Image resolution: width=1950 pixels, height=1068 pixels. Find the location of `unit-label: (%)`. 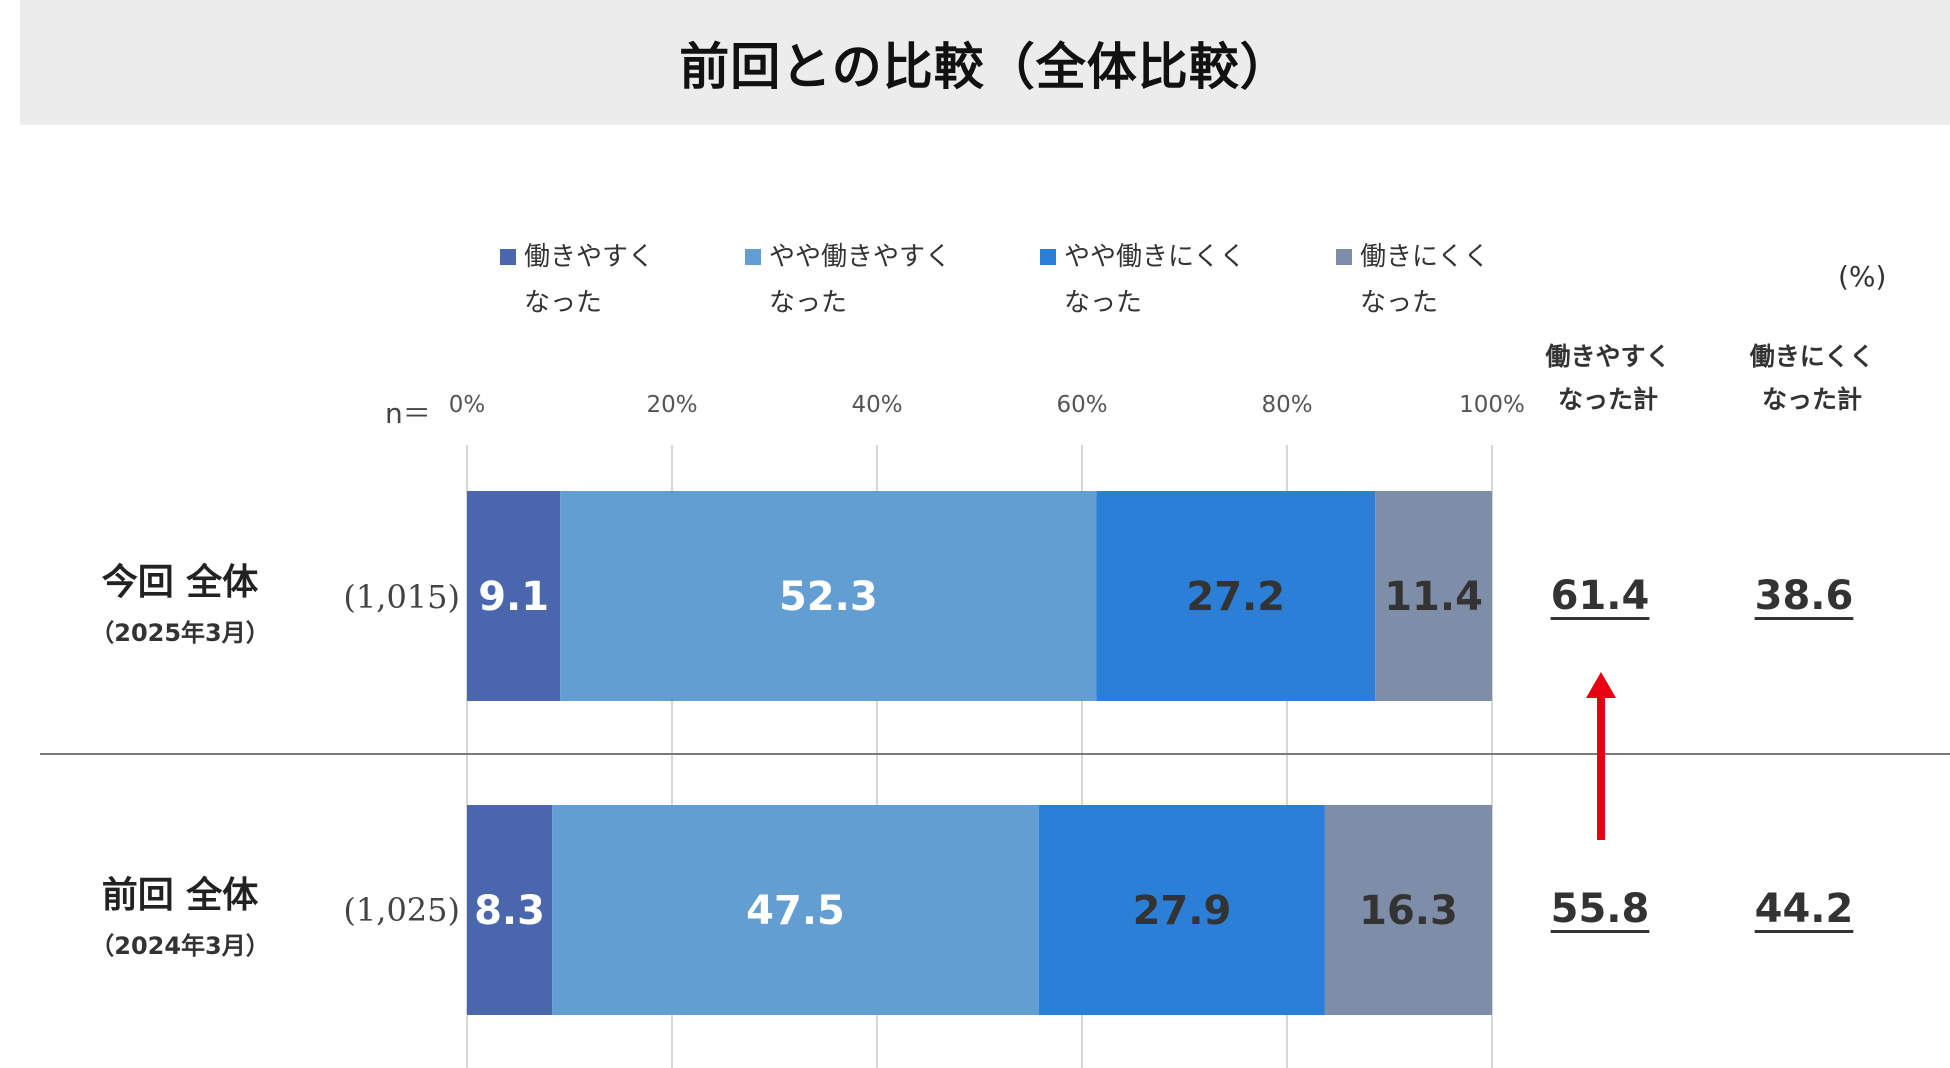

unit-label: (%) is located at coordinates (1862, 276).